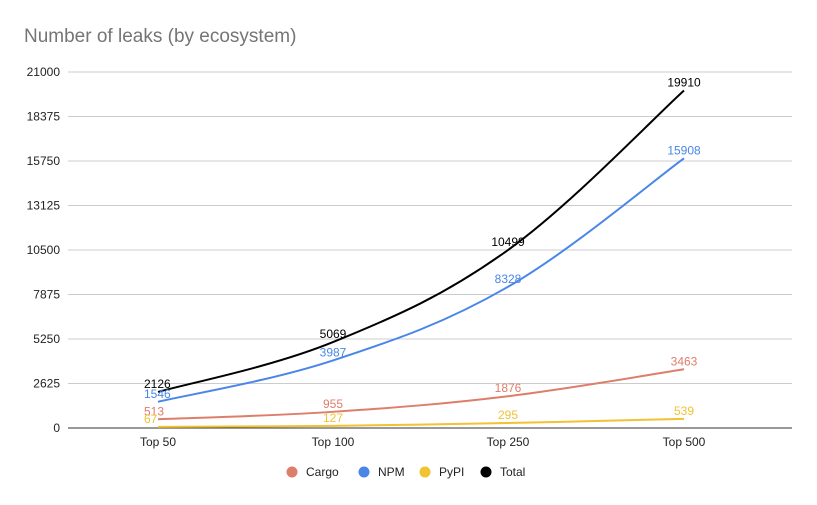 This screenshot has height=505, width=817. I want to click on legend-label-pypi: PyPI, so click(451, 472).